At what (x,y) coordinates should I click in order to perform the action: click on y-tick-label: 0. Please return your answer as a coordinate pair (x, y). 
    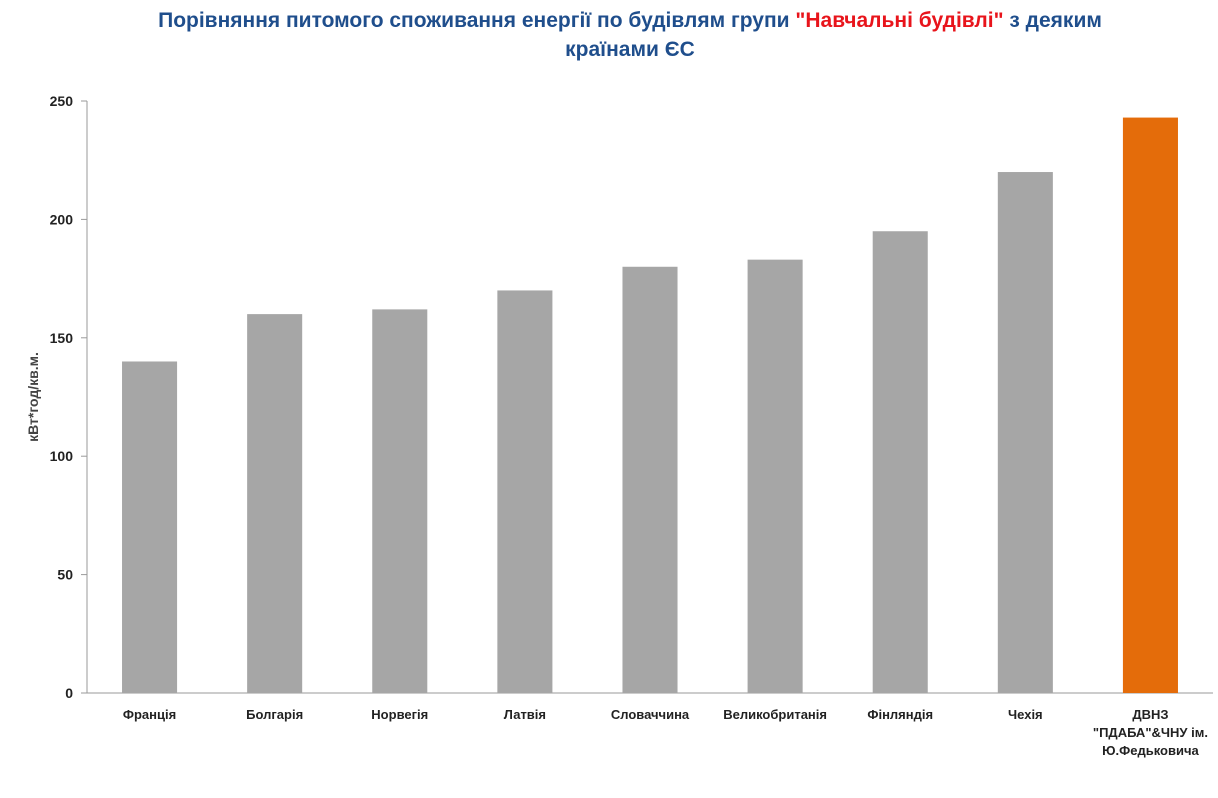
    Looking at the image, I should click on (69, 693).